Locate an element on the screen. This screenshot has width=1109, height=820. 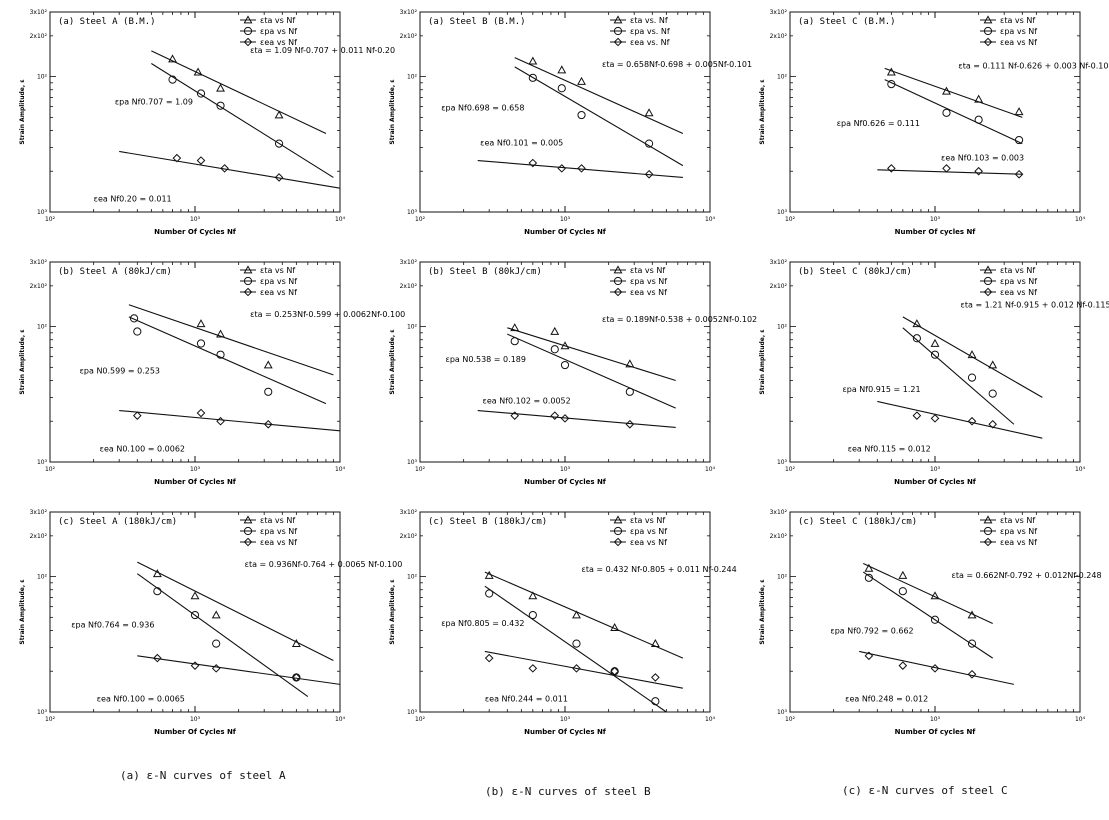
legend-label: εpa vs Nf is located at coordinates (278, 531).